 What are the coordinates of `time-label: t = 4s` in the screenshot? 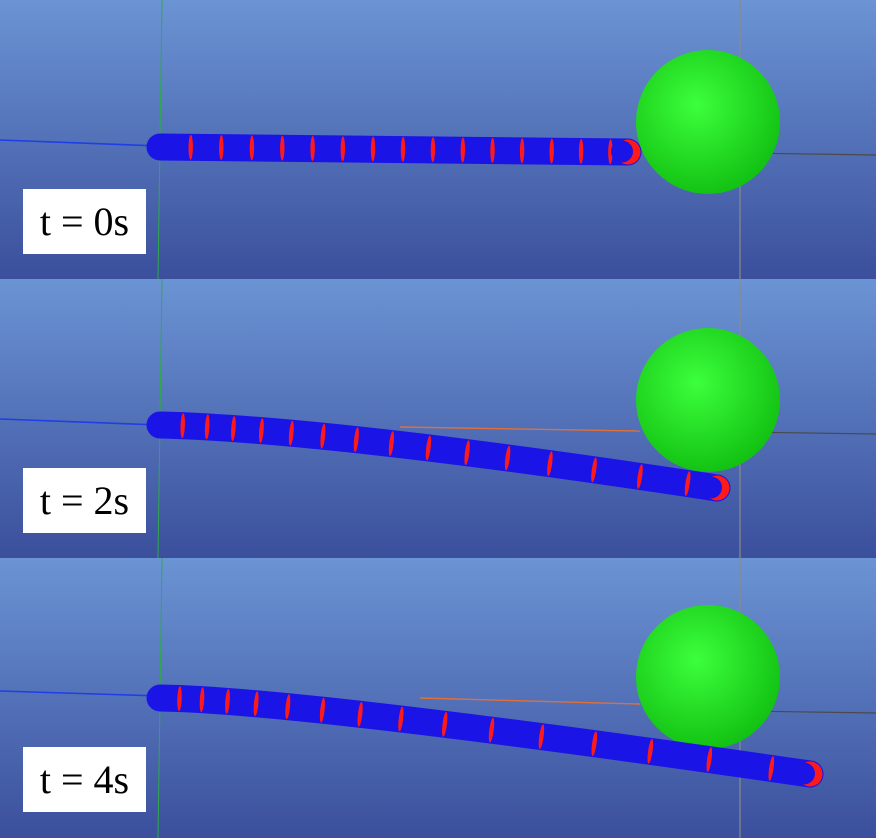 It's located at (84, 779).